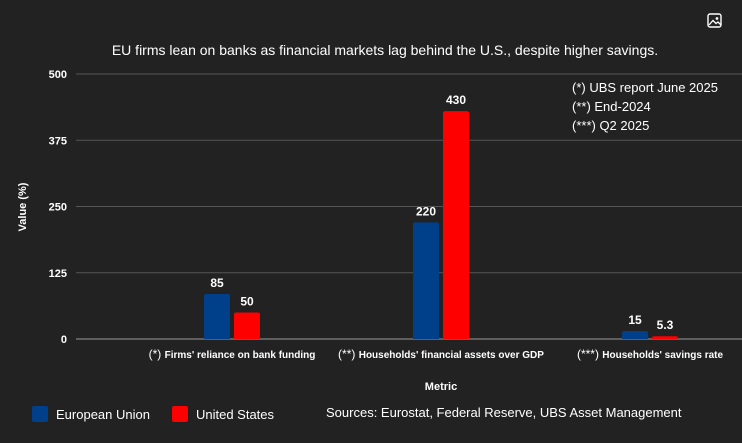 This screenshot has height=443, width=742. What do you see at coordinates (715, 21) in the screenshot?
I see `image-icon` at bounding box center [715, 21].